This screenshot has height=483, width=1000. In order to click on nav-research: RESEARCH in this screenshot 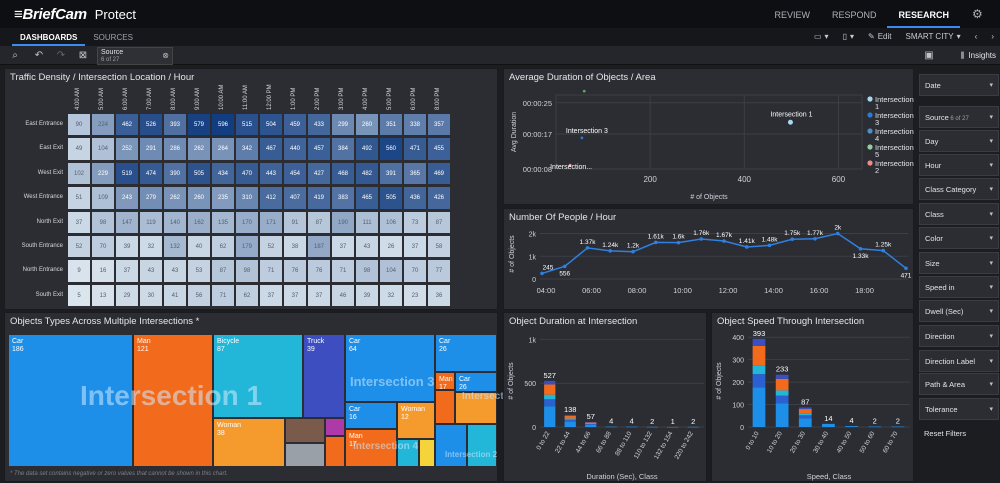, I will do `click(923, 14)`.